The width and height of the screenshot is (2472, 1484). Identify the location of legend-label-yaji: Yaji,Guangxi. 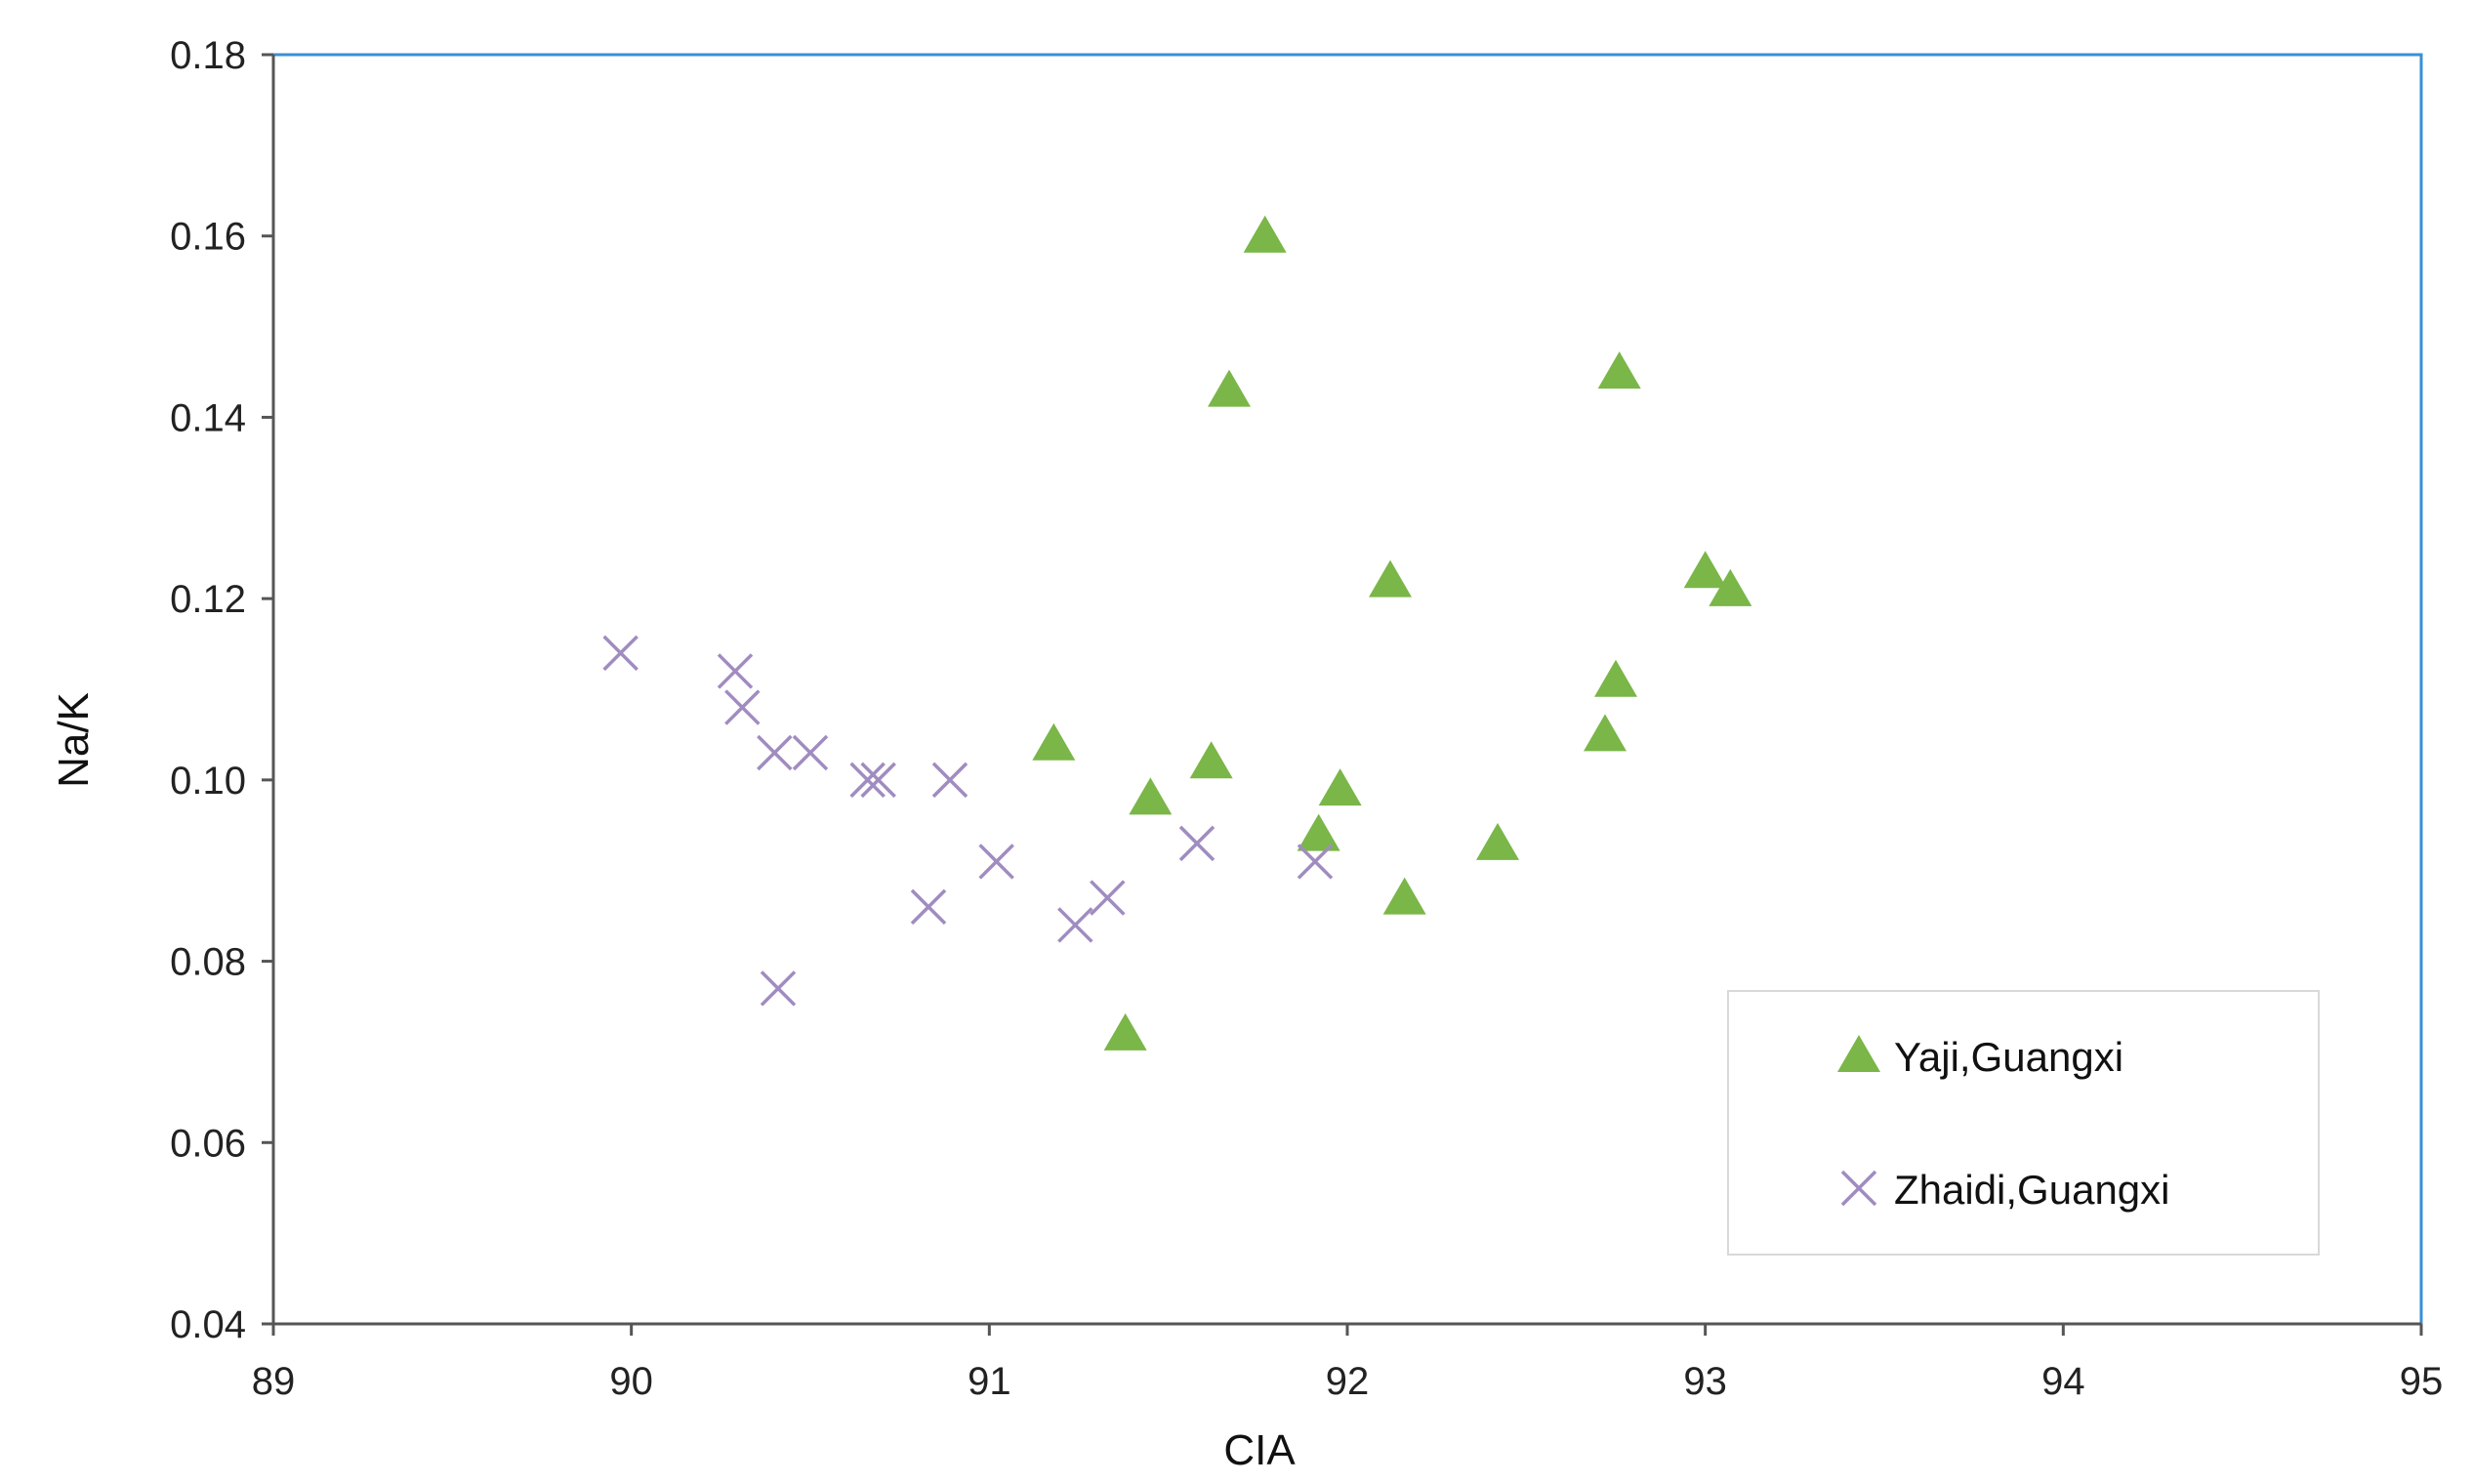
(2008, 1057).